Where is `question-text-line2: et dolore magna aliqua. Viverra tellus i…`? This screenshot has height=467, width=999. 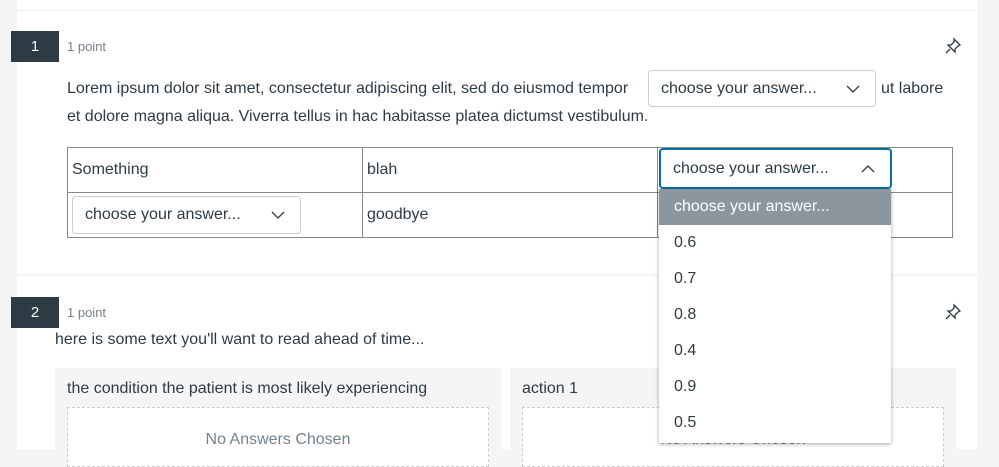 question-text-line2: et dolore magna aliqua. Viverra tellus i… is located at coordinates (358, 116).